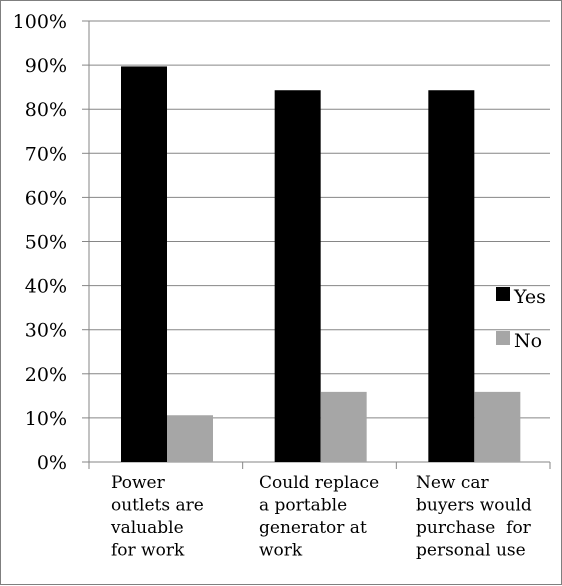  I want to click on category-label: for work, so click(148, 551).